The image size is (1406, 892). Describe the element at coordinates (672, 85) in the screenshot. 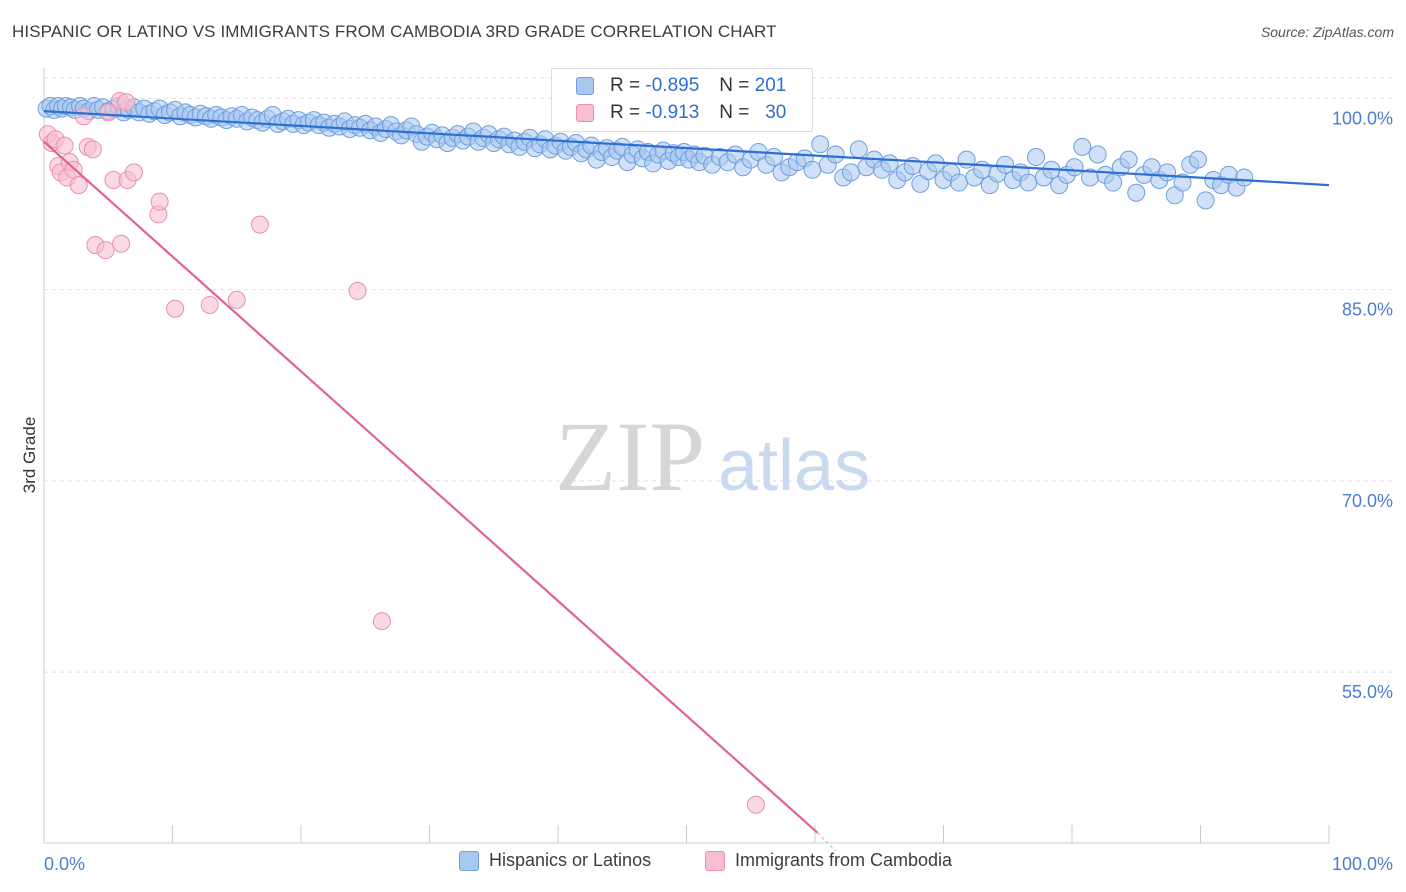

I see `legend-r-value: -0.895` at that location.